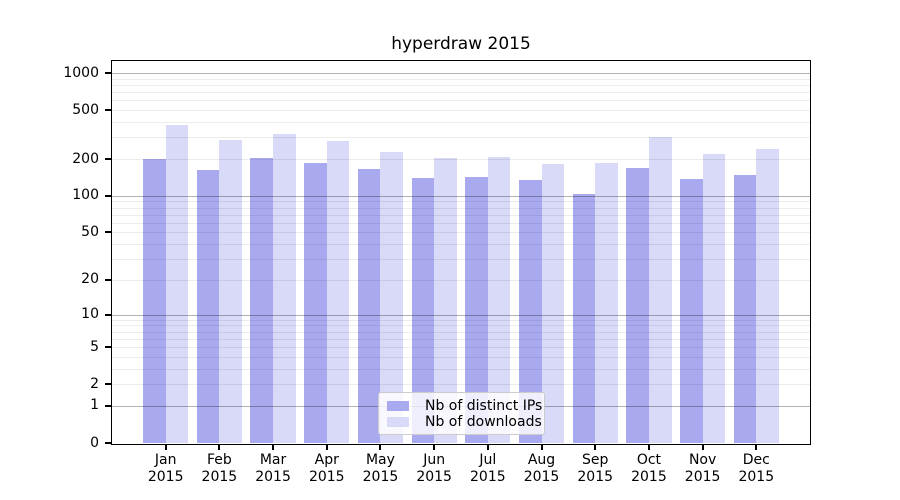 This screenshot has height=500, width=900. What do you see at coordinates (484, 406) in the screenshot?
I see `legend-label-distinct-ips: Nb of distinct IPs` at bounding box center [484, 406].